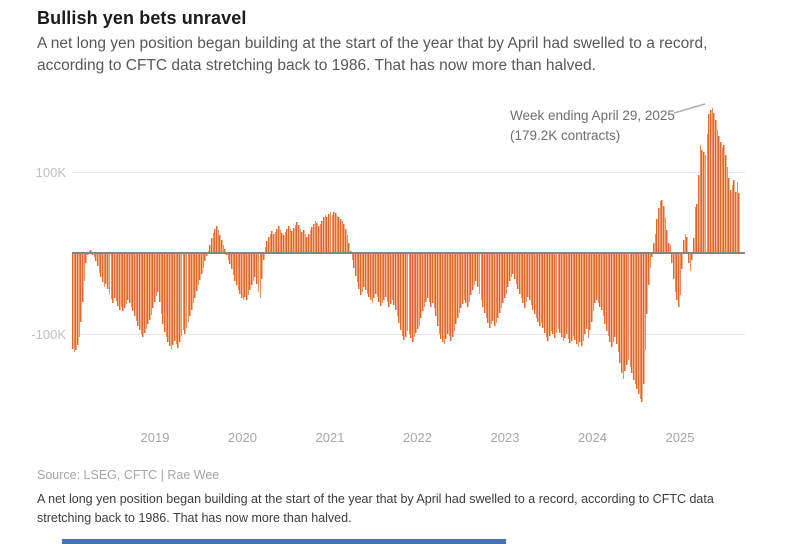 The image size is (795, 544). What do you see at coordinates (50, 172) in the screenshot?
I see `y-axis-tick-100k: 100K` at bounding box center [50, 172].